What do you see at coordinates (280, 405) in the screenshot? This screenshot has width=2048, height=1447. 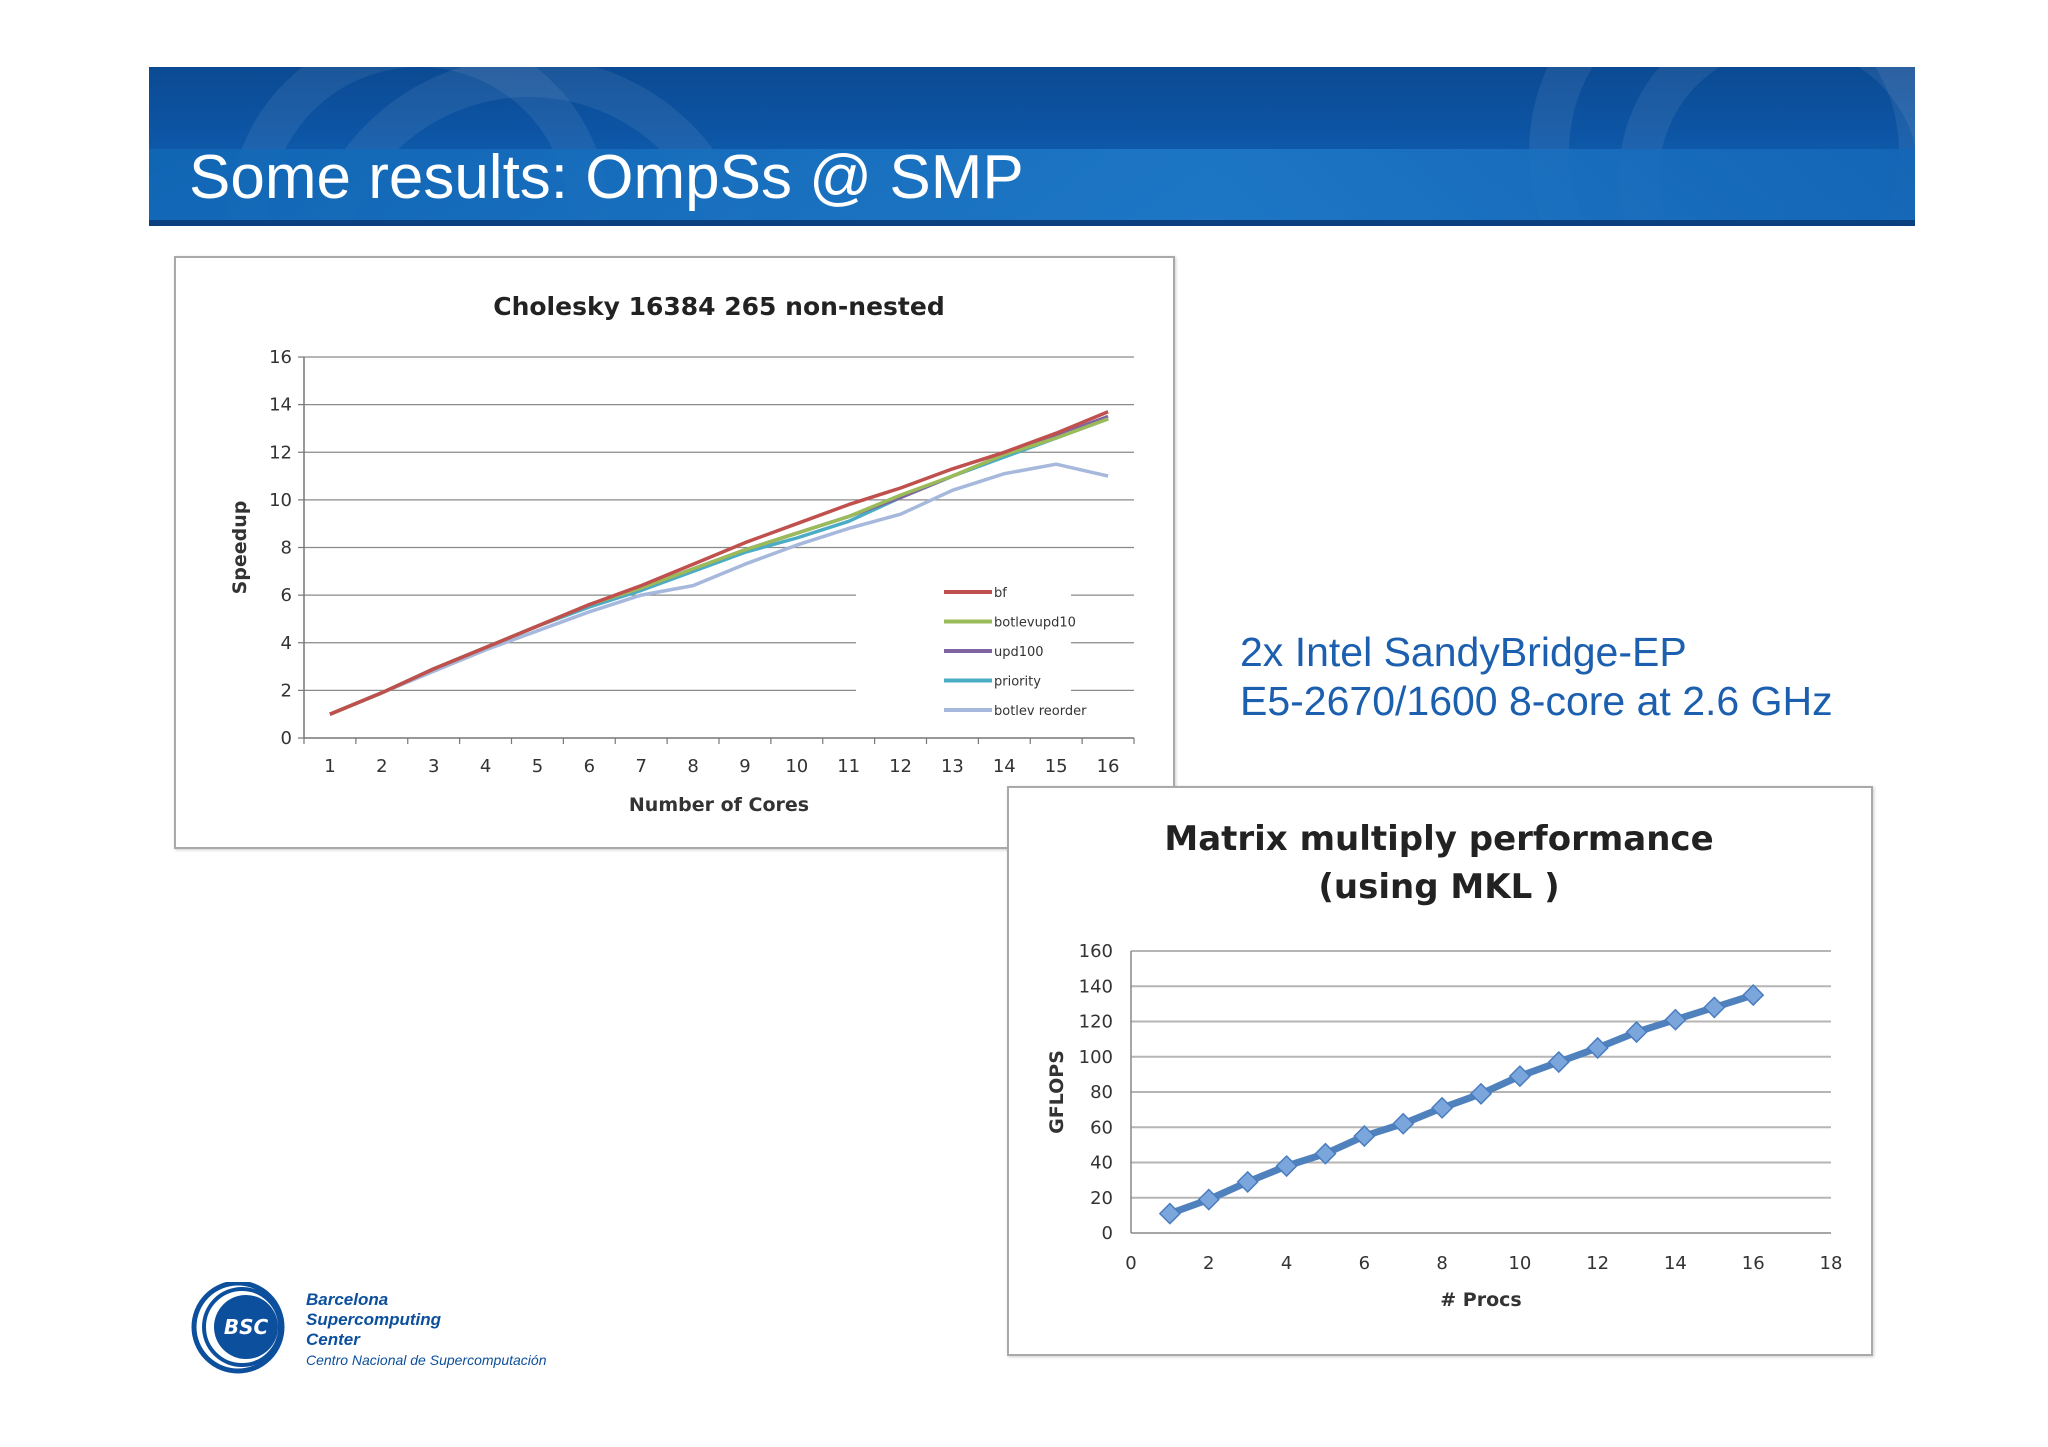 I see `y-tick-label: 14` at bounding box center [280, 405].